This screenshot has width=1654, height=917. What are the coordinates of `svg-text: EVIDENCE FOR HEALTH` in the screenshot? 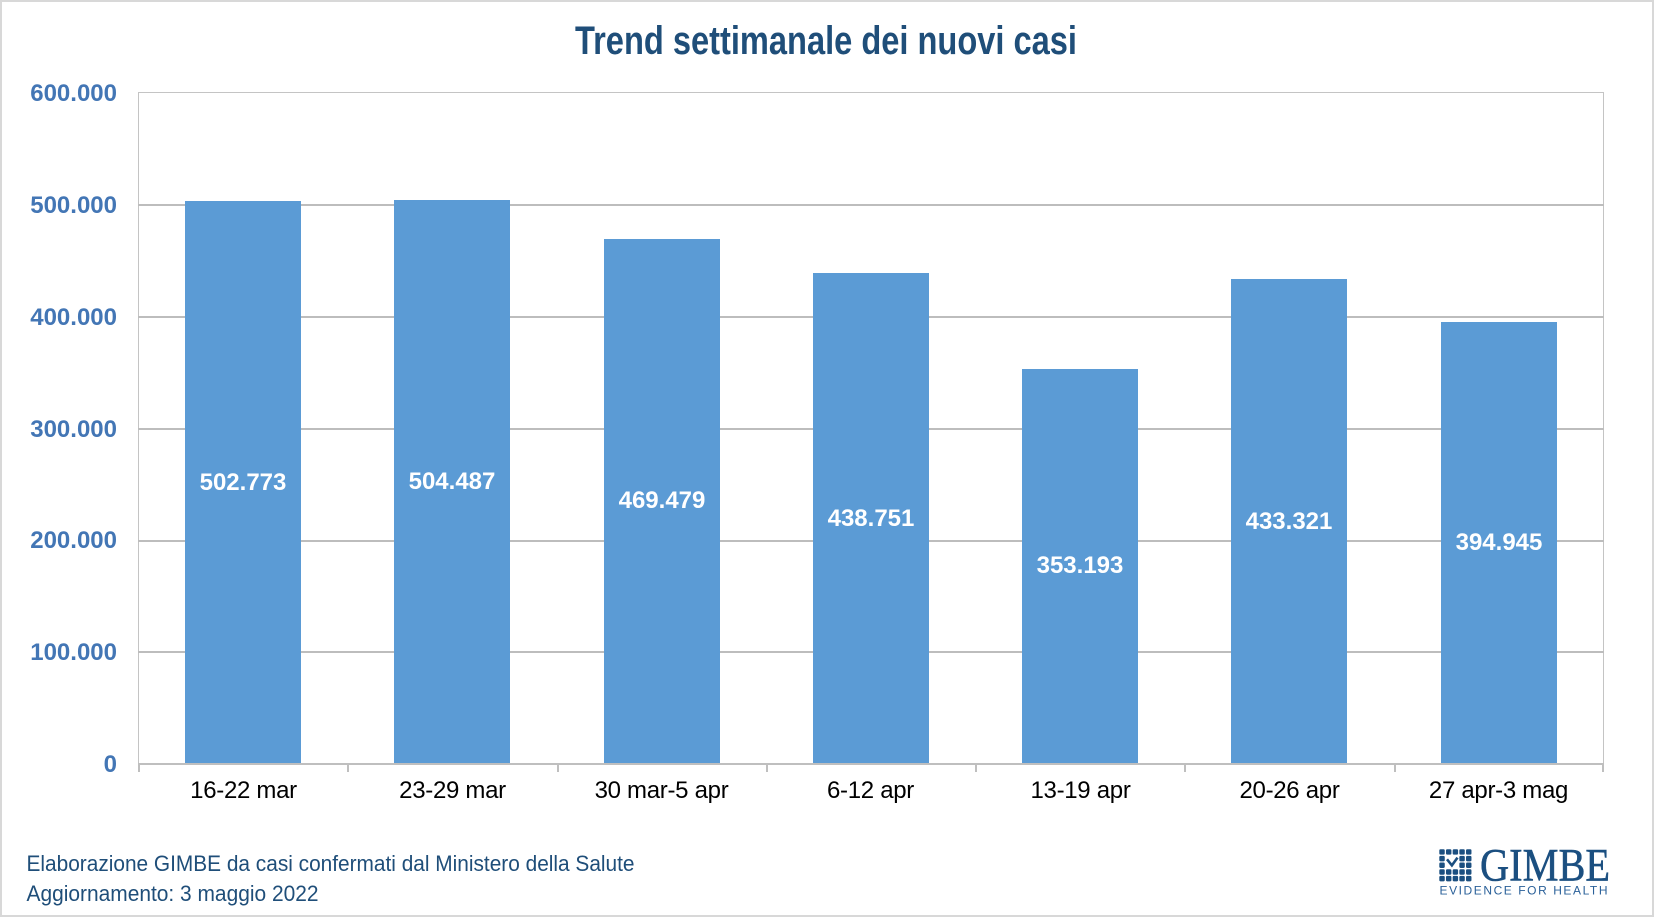 It's located at (1524, 891).